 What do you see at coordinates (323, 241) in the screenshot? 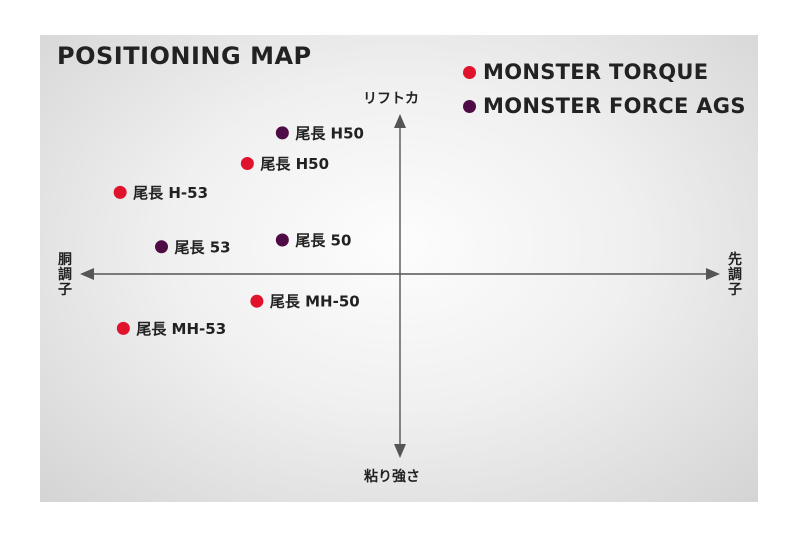
I see `point-label-s1-p2: 尾長 50` at bounding box center [323, 241].